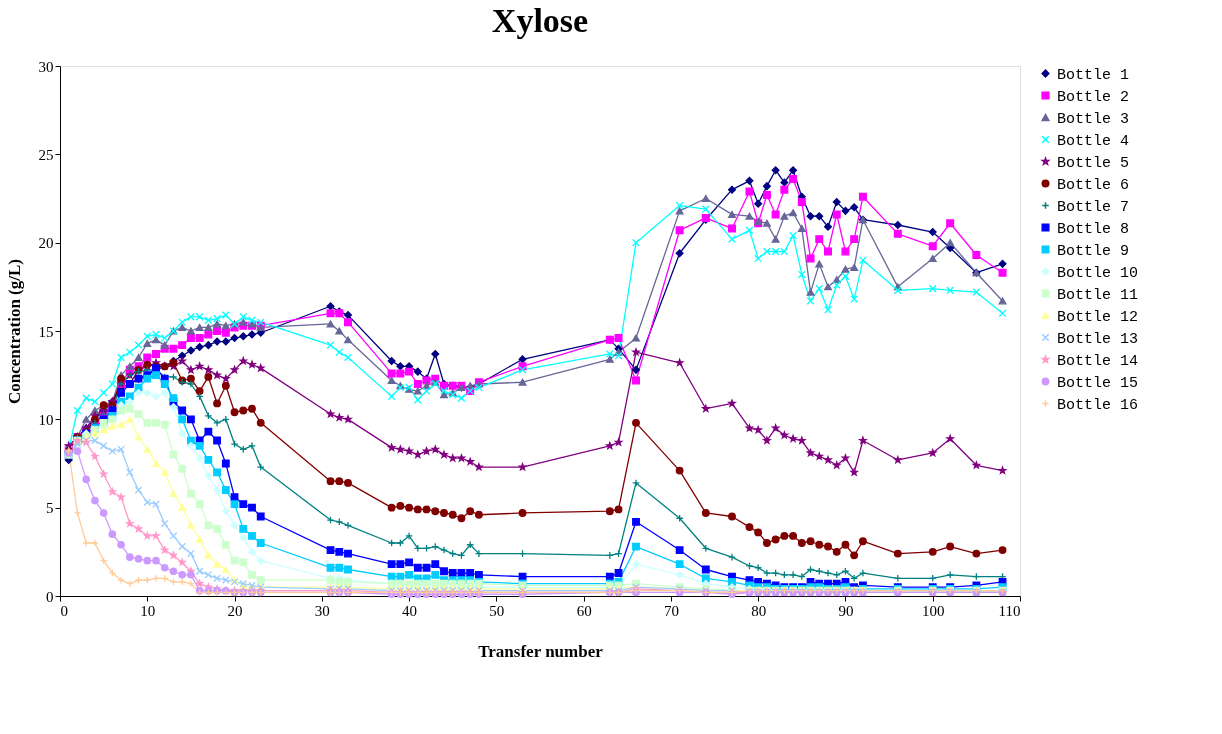 This screenshot has height=734, width=1222. I want to click on legend-label: Bottle 16, so click(1098, 405).